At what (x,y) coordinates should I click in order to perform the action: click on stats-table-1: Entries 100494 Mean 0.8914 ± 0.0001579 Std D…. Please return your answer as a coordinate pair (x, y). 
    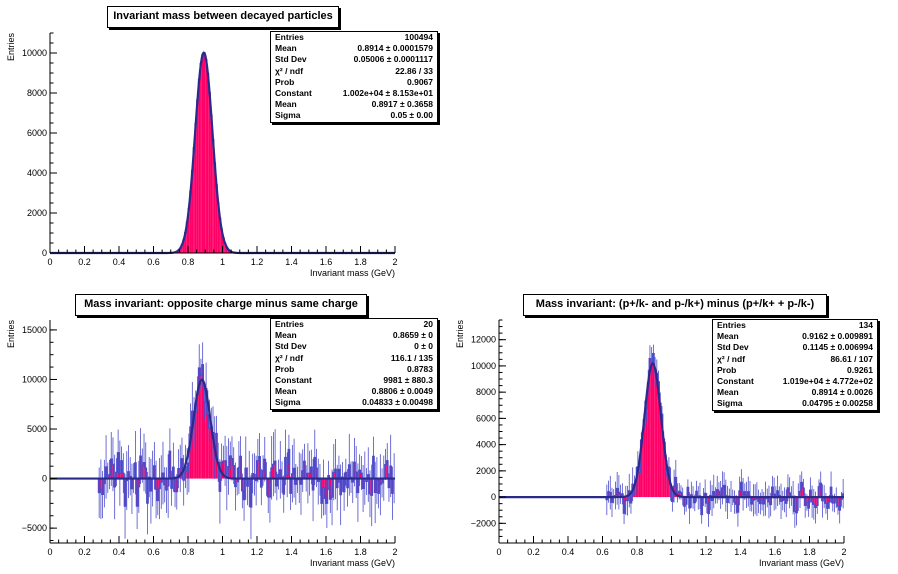
    Looking at the image, I should click on (354, 77).